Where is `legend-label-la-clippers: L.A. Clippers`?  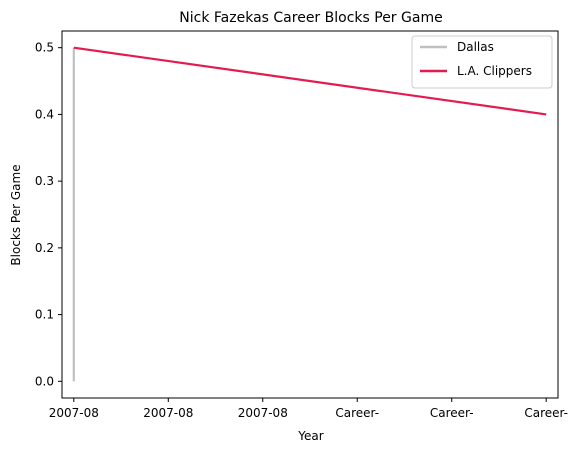
legend-label-la-clippers: L.A. Clippers is located at coordinates (494, 71).